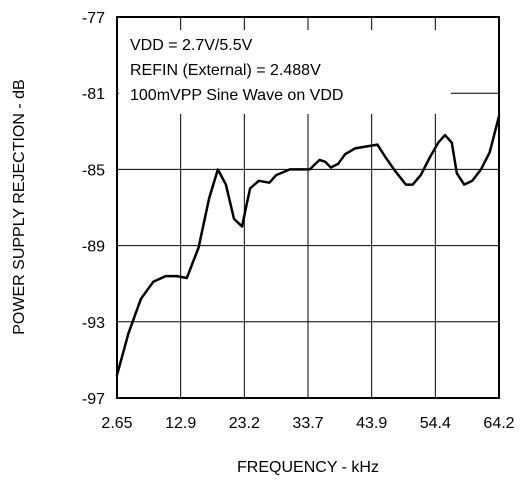 This screenshot has height=485, width=524. I want to click on x-tick-label: 23.2, so click(244, 423).